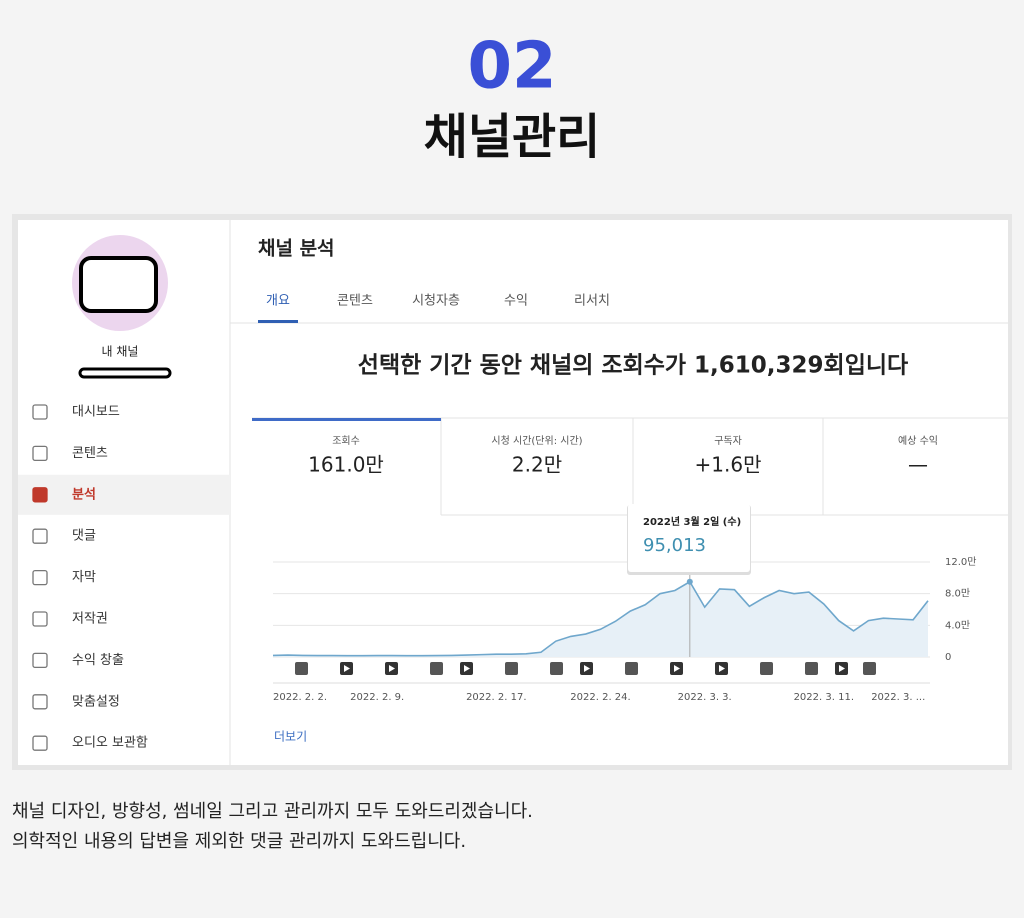 Image resolution: width=1024 pixels, height=918 pixels. Describe the element at coordinates (84, 577) in the screenshot. I see `sidebar-item: 자막` at that location.